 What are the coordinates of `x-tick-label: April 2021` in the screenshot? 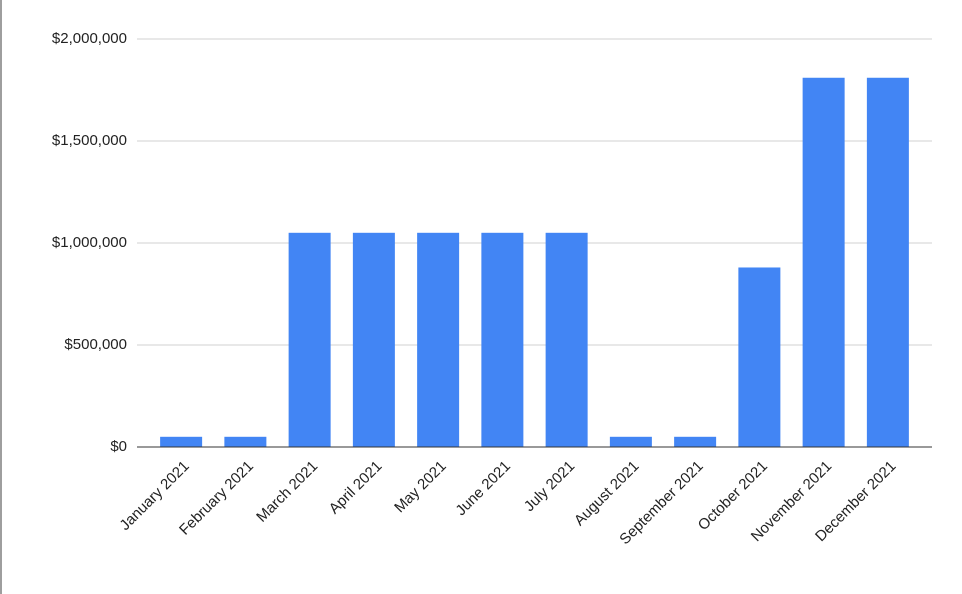 It's located at (356, 488).